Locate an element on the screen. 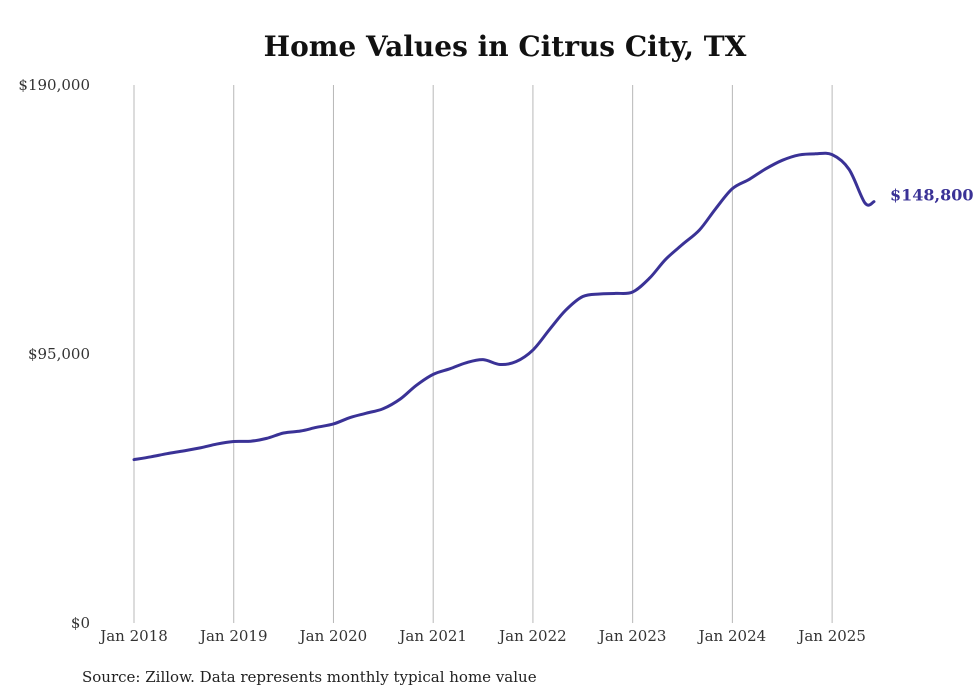 The height and width of the screenshot is (699, 980). y-tick-label: $0 is located at coordinates (80, 623).